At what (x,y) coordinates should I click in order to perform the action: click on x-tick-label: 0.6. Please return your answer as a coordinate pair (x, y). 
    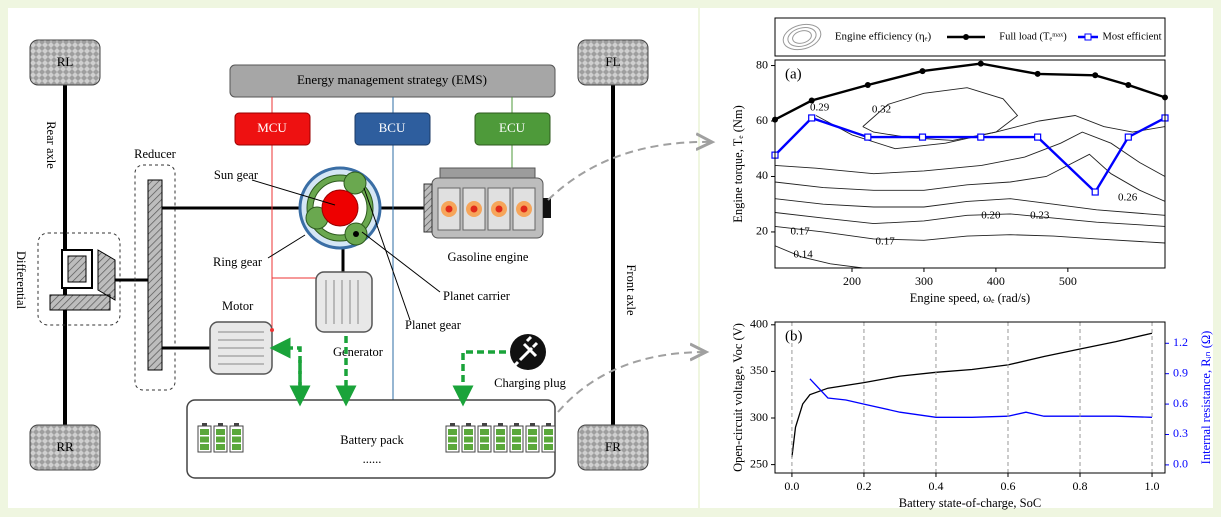
    Looking at the image, I should click on (1007, 486).